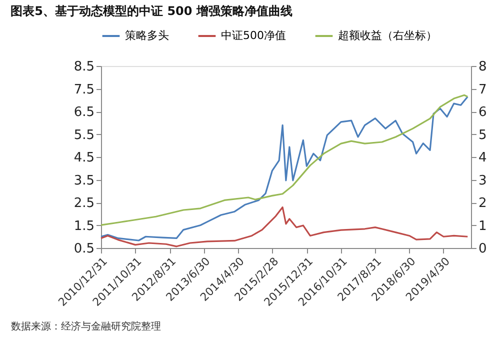 The height and width of the screenshot is (348, 500). What do you see at coordinates (482, 203) in the screenshot?
I see `y2-tick-label: 2` at bounding box center [482, 203].